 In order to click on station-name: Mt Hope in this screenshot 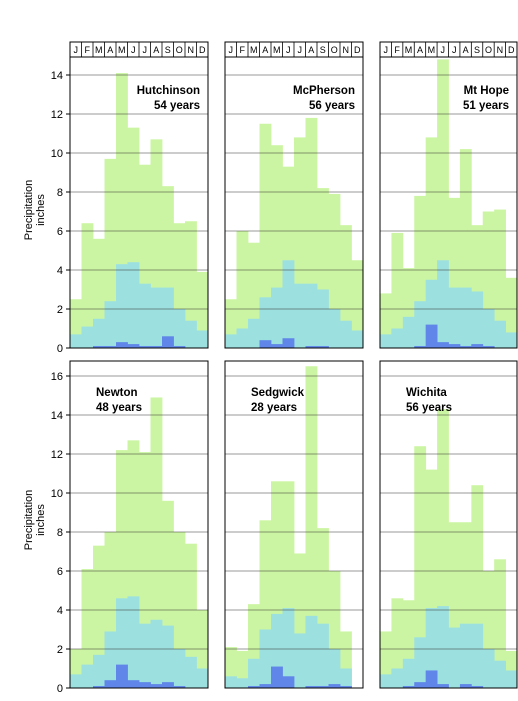, I will do `click(486, 91)`.